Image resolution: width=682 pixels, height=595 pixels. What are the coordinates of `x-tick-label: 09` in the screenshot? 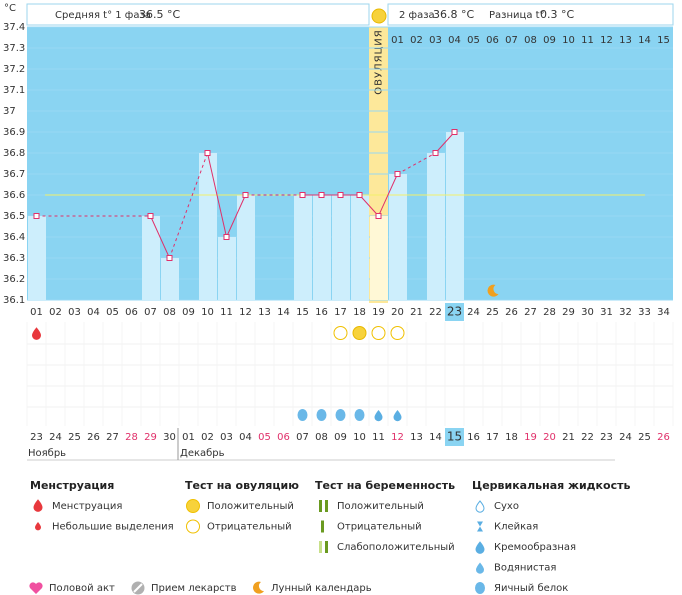 It's located at (188, 312).